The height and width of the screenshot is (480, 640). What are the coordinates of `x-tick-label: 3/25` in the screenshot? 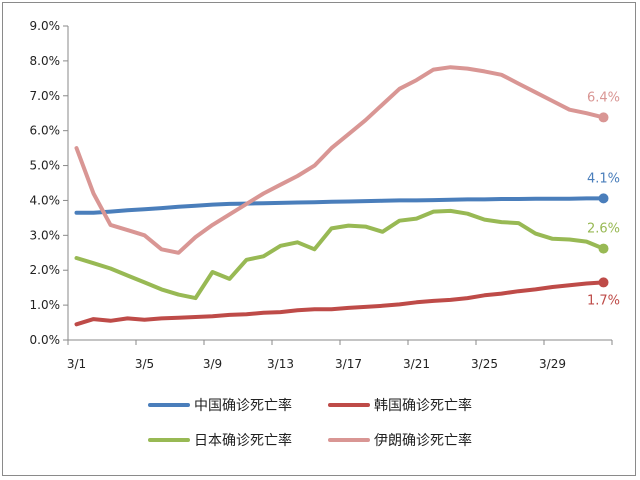 It's located at (484, 364).